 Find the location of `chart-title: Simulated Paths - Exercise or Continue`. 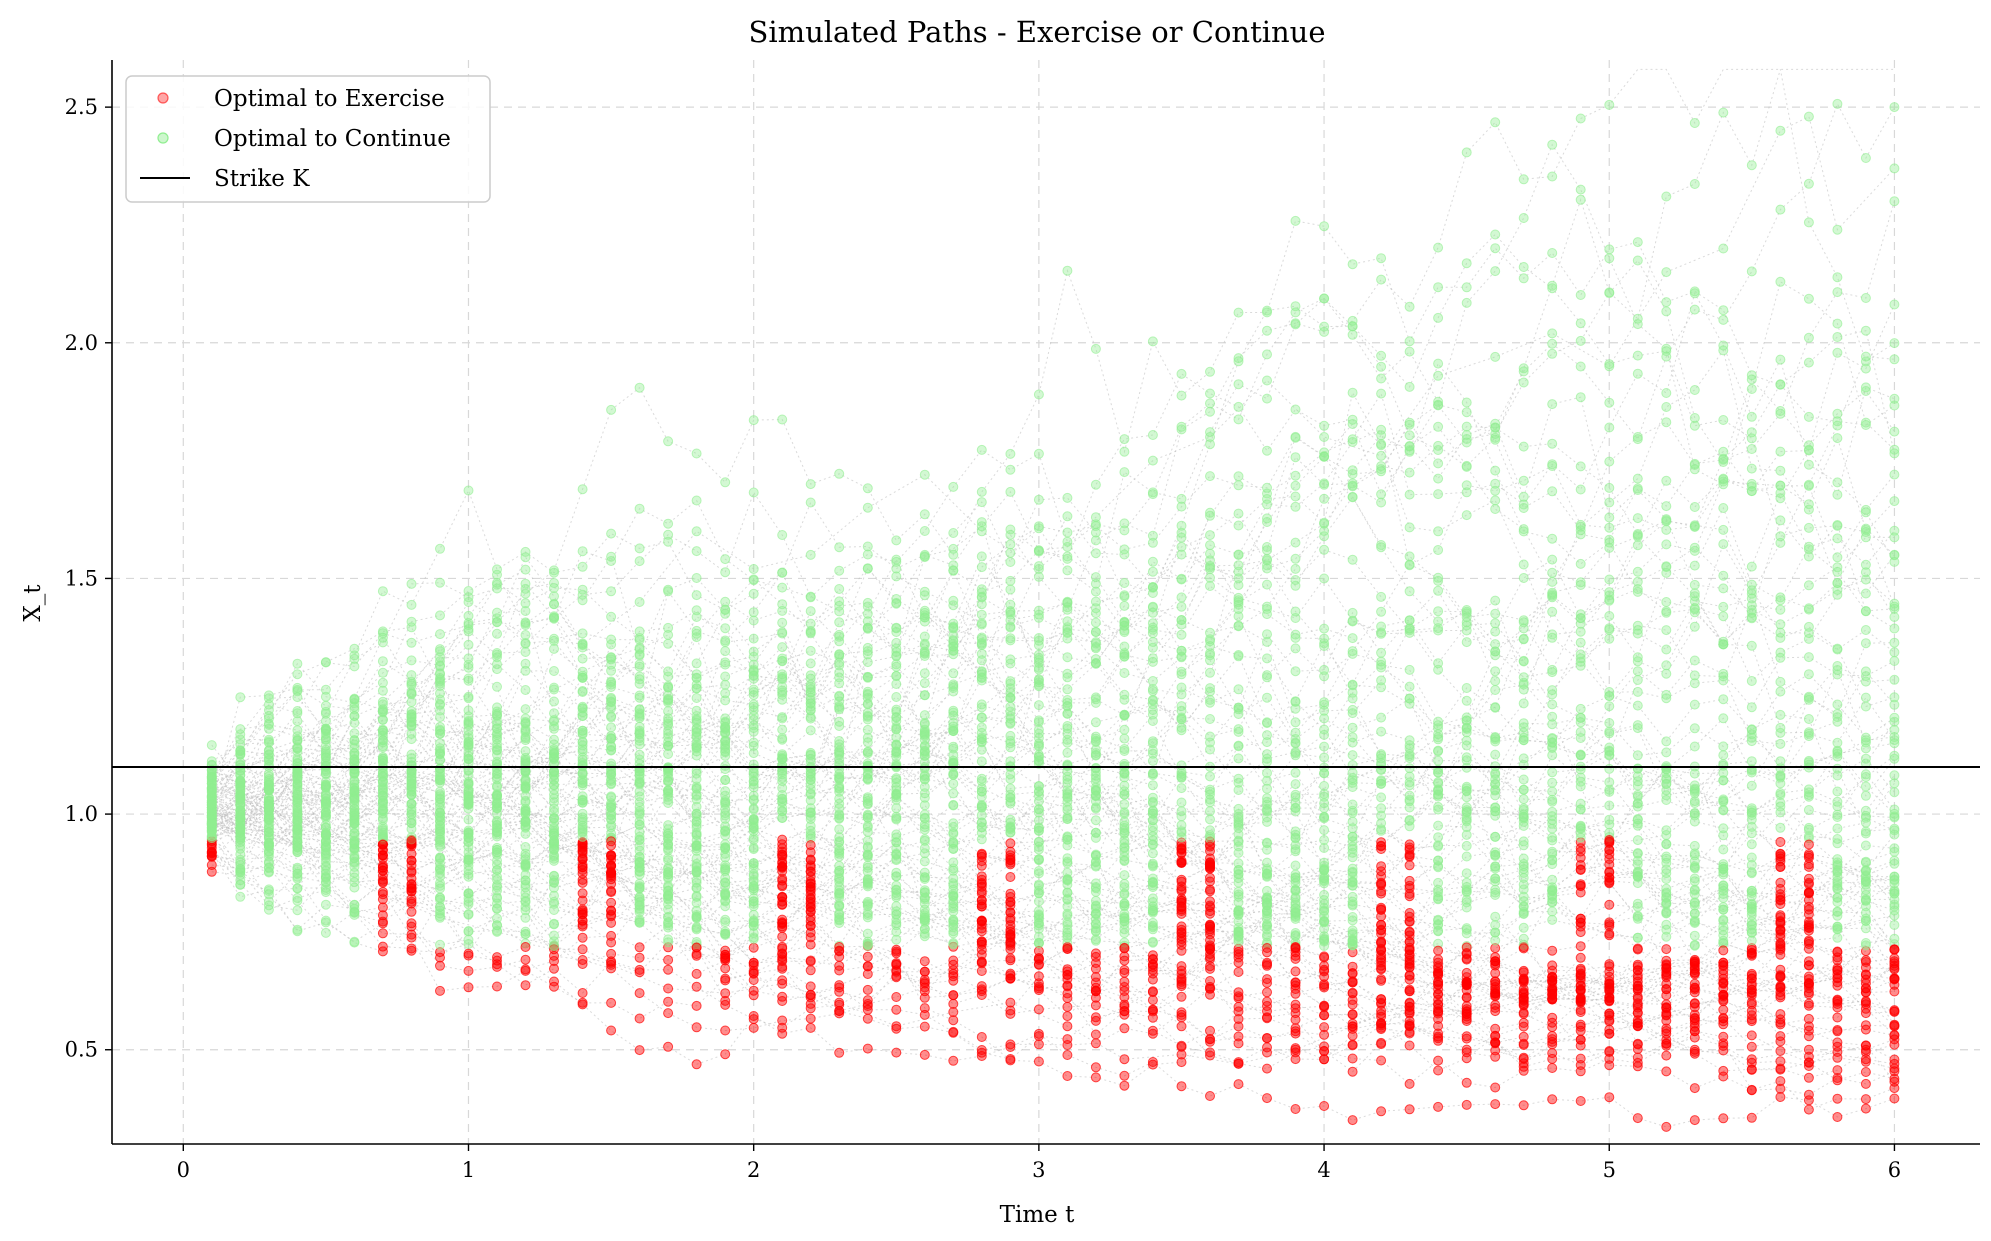

chart-title: Simulated Paths - Exercise or Continue is located at coordinates (1036, 32).